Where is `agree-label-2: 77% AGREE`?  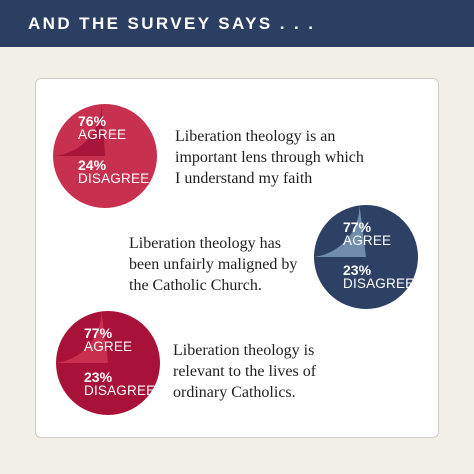
agree-label-2: 77% AGREE is located at coordinates (367, 234).